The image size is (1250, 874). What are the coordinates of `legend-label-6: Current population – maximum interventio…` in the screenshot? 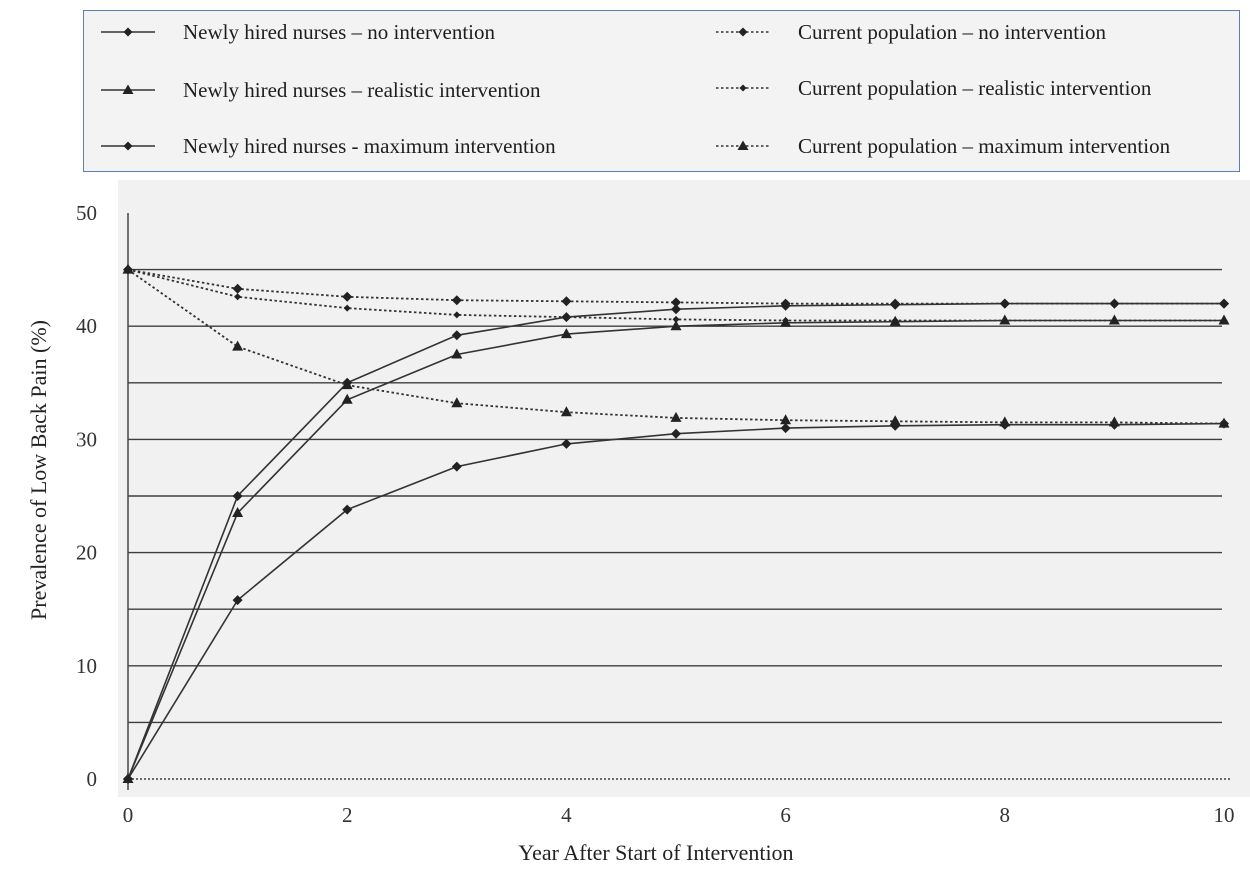 It's located at (984, 145).